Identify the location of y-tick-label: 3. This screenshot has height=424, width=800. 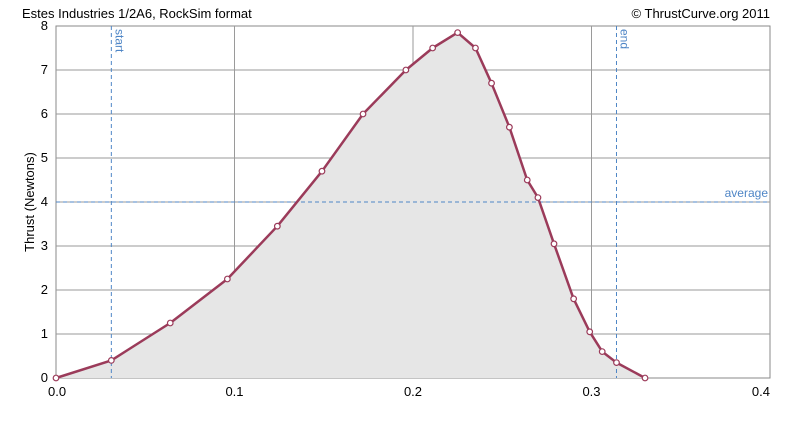
(44, 245).